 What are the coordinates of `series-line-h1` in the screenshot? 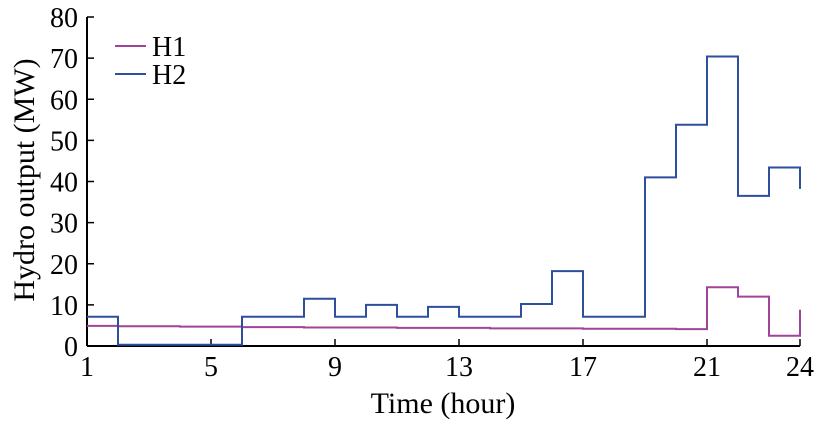 It's located at (444, 311).